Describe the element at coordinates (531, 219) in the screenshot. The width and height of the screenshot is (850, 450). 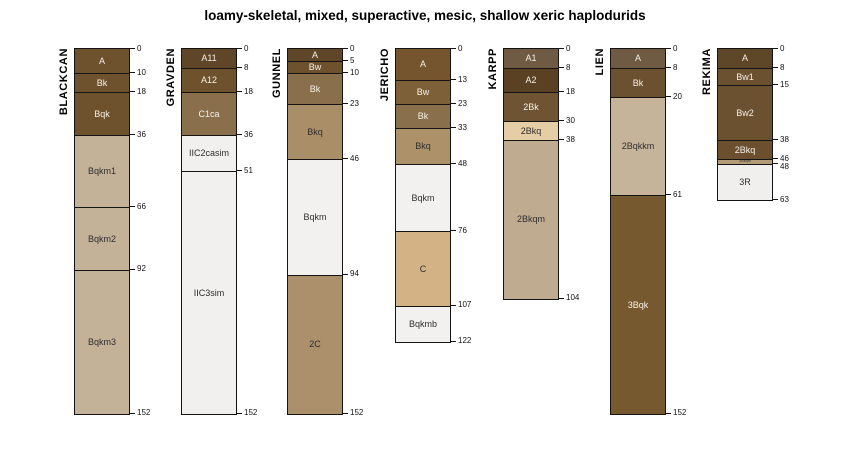
I see `horizon-karpp-2bkqm: 2Bkqm` at that location.